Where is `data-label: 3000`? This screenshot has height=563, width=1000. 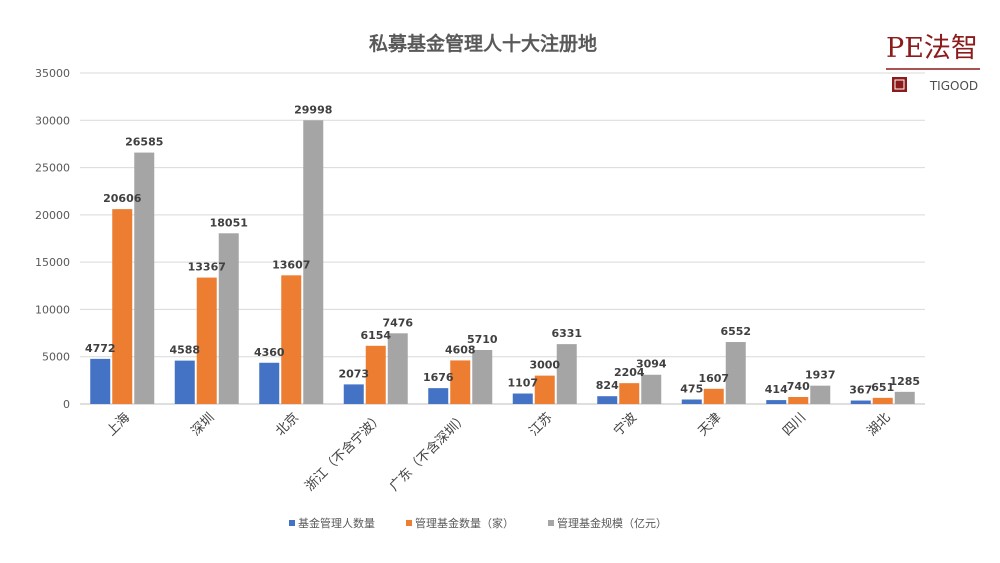 data-label: 3000 is located at coordinates (544, 365).